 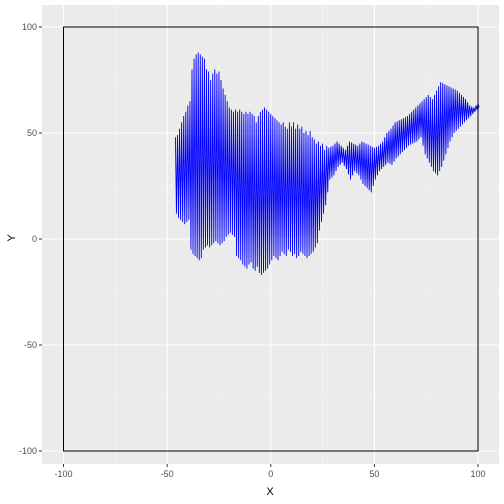 I want to click on x-tick-label: 0, so click(x=270, y=474).